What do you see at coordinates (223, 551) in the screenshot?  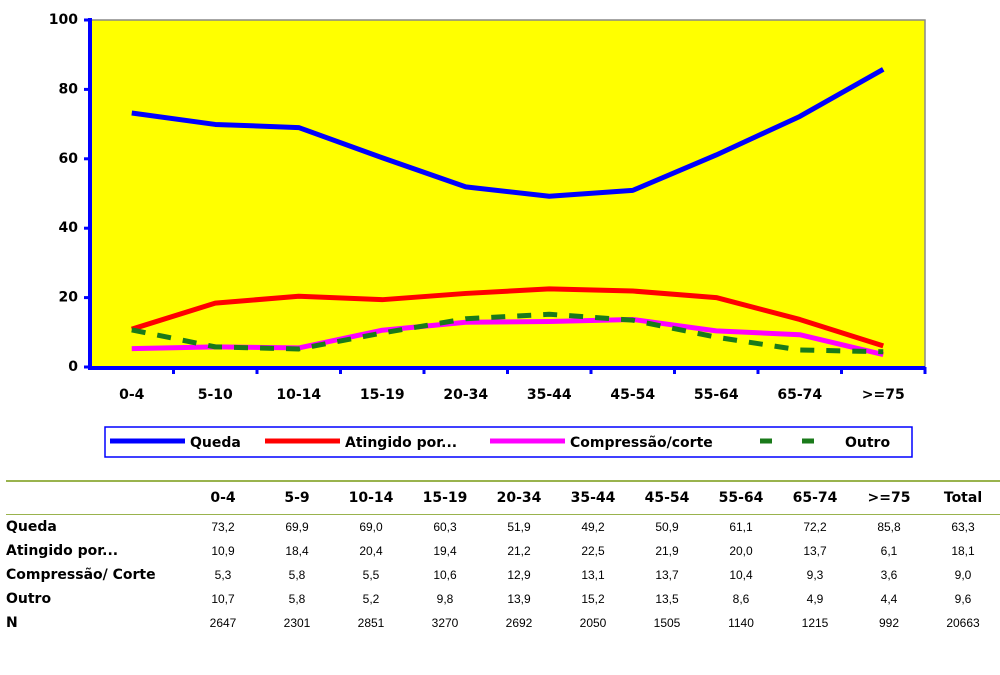 I see `cell: 10,9` at bounding box center [223, 551].